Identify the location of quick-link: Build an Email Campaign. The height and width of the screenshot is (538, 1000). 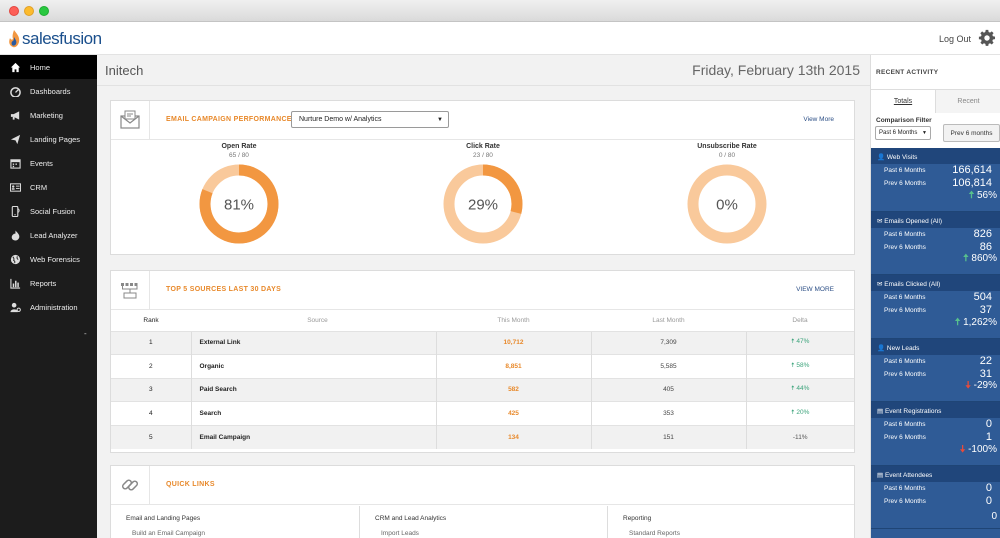
(168, 533).